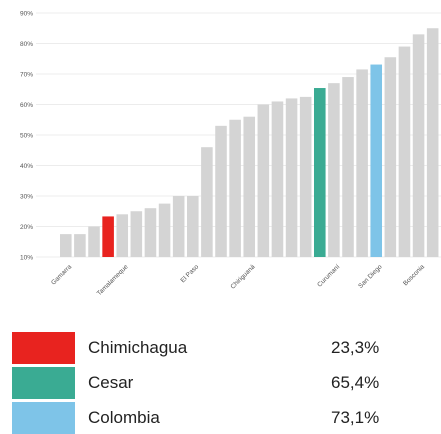 The image size is (441, 434). Describe the element at coordinates (124, 417) in the screenshot. I see `legend-name: Colombia` at that location.